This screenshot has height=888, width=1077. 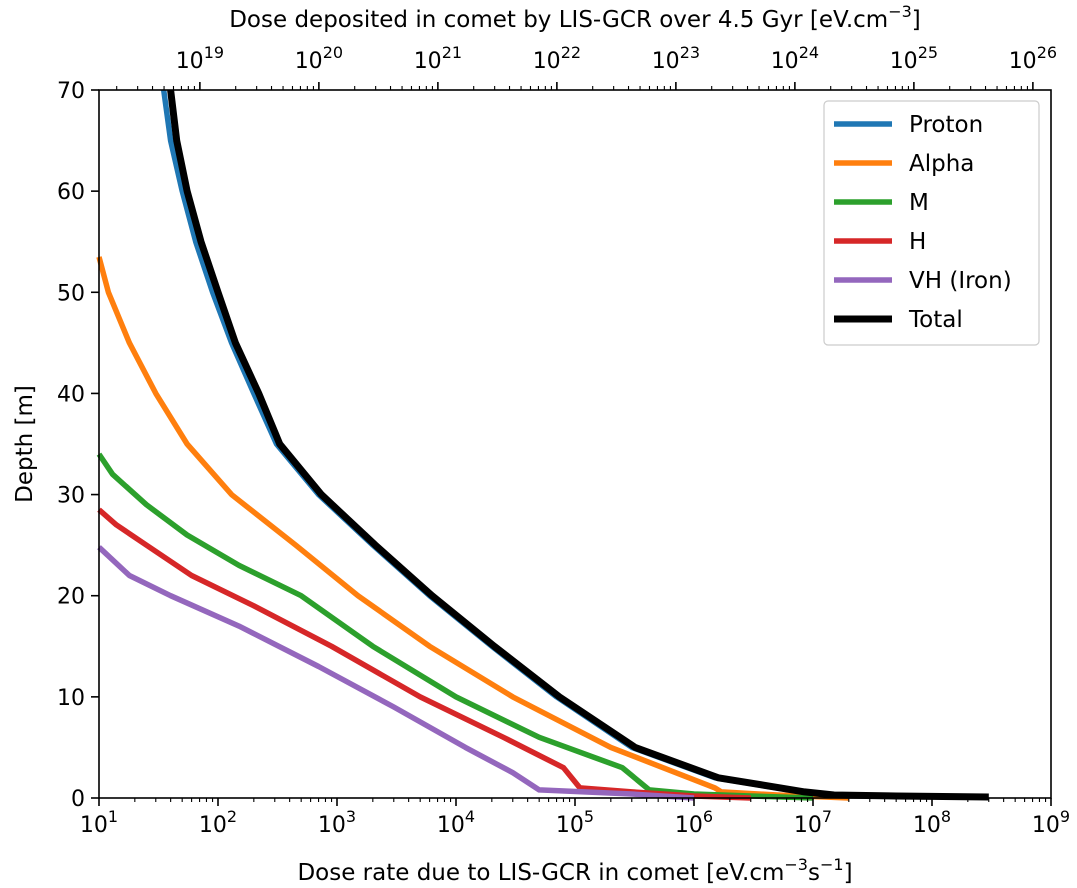 What do you see at coordinates (575, 822) in the screenshot?
I see `bottom-tick-label: 10⁵` at bounding box center [575, 822].